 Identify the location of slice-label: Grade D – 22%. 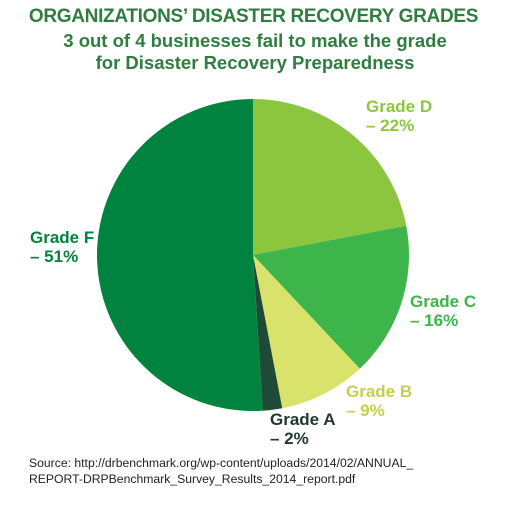
(399, 116).